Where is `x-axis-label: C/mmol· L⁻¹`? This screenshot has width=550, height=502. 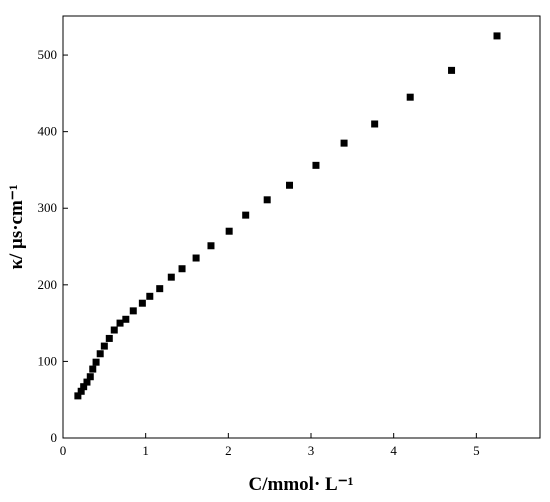 x-axis-label: C/mmol· L⁻¹ is located at coordinates (301, 484).